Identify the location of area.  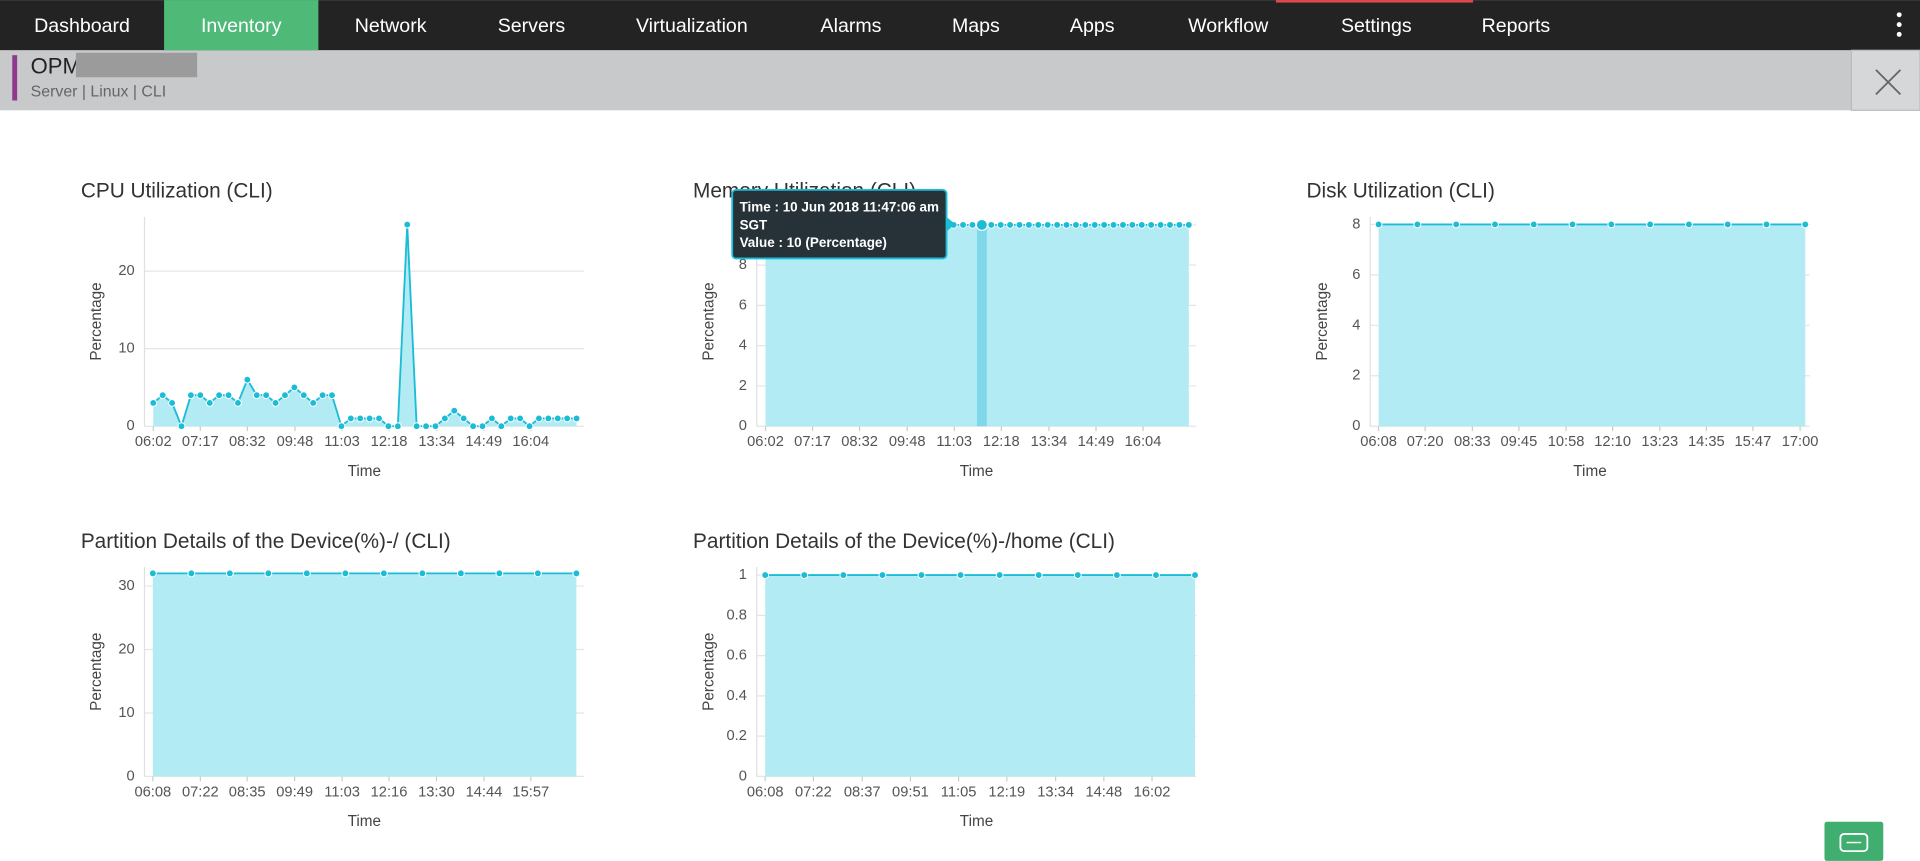
(1592, 325).